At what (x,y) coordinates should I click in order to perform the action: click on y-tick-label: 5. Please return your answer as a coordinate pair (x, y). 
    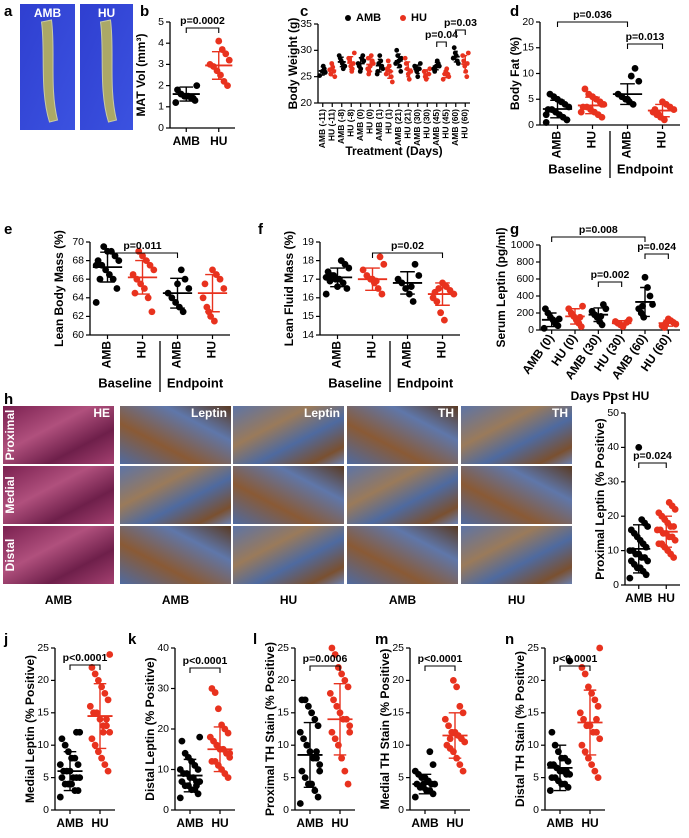
    Looking at the image, I should click on (401, 777).